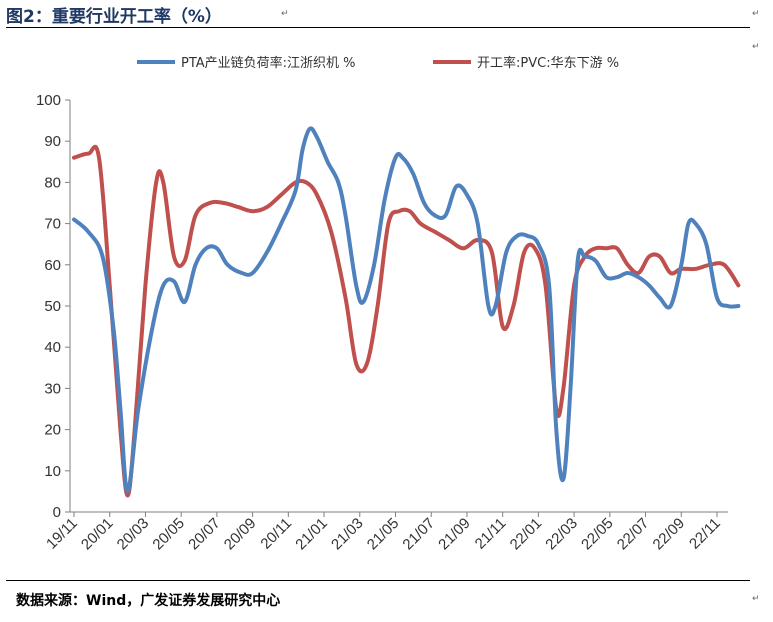 The width and height of the screenshot is (773, 622). What do you see at coordinates (48, 100) in the screenshot?
I see `y-tick-label: 100` at bounding box center [48, 100].